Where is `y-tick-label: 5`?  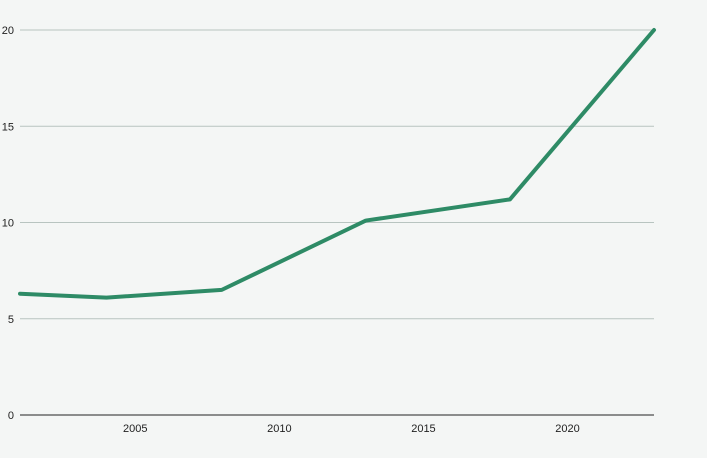
y-tick-label: 5 is located at coordinates (11, 320).